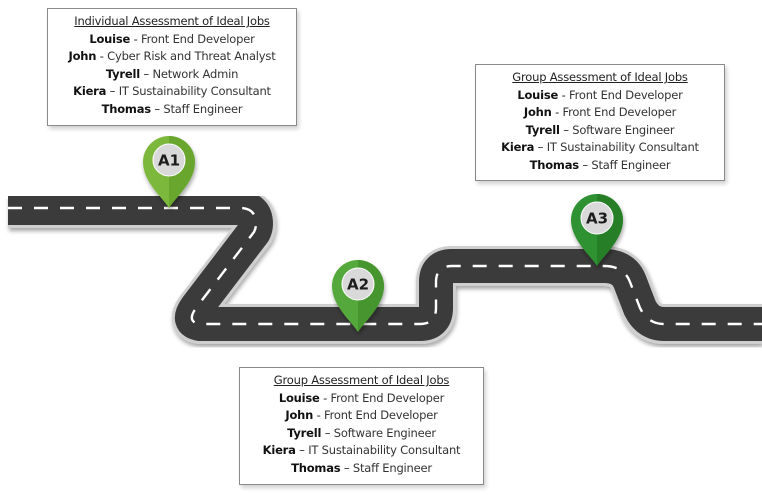 The height and width of the screenshot is (504, 762). I want to click on job-role: Network Admin, so click(195, 73).